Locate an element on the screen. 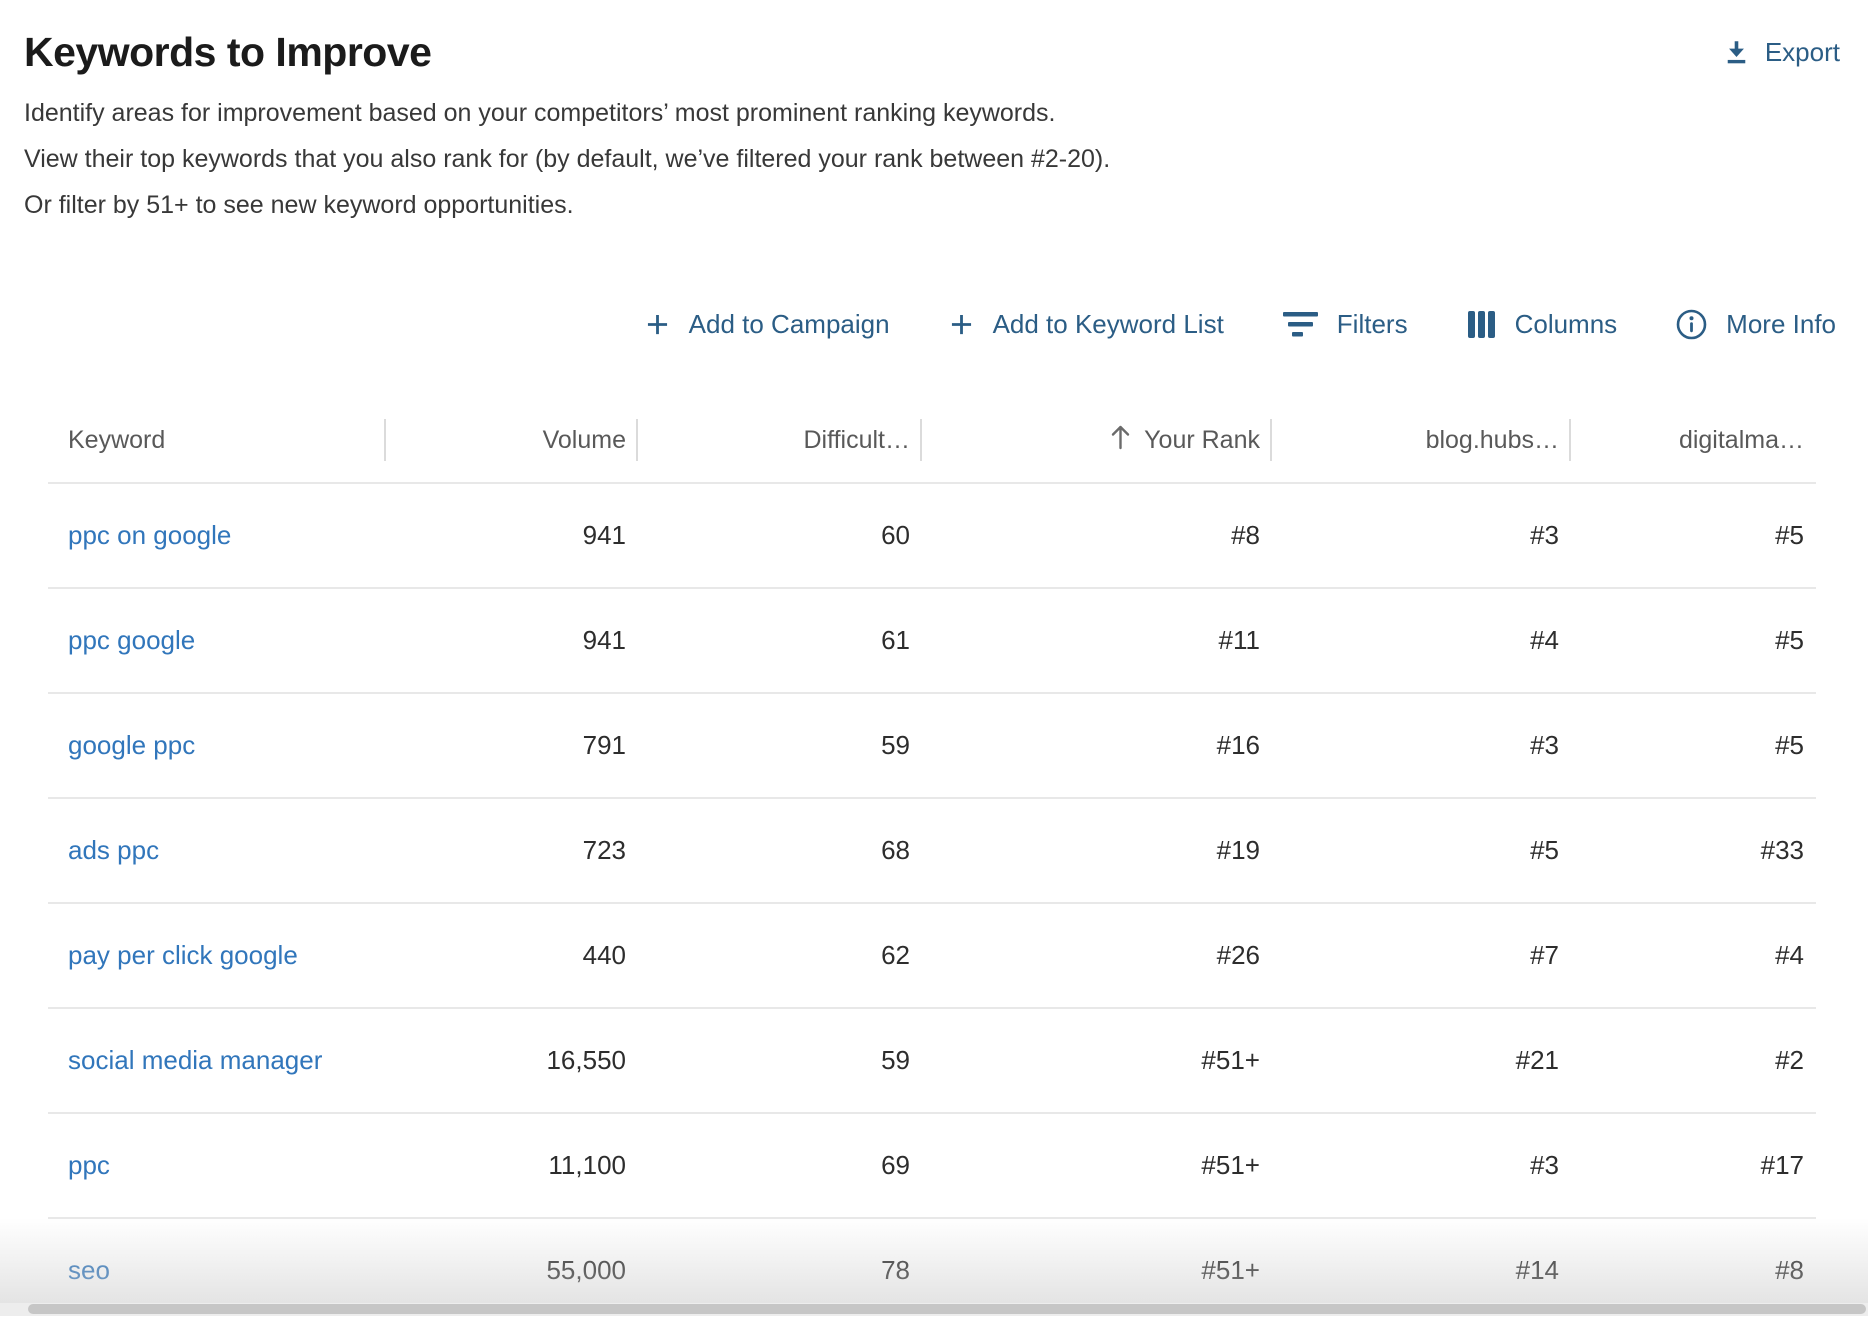  export-label: Export is located at coordinates (1802, 52).